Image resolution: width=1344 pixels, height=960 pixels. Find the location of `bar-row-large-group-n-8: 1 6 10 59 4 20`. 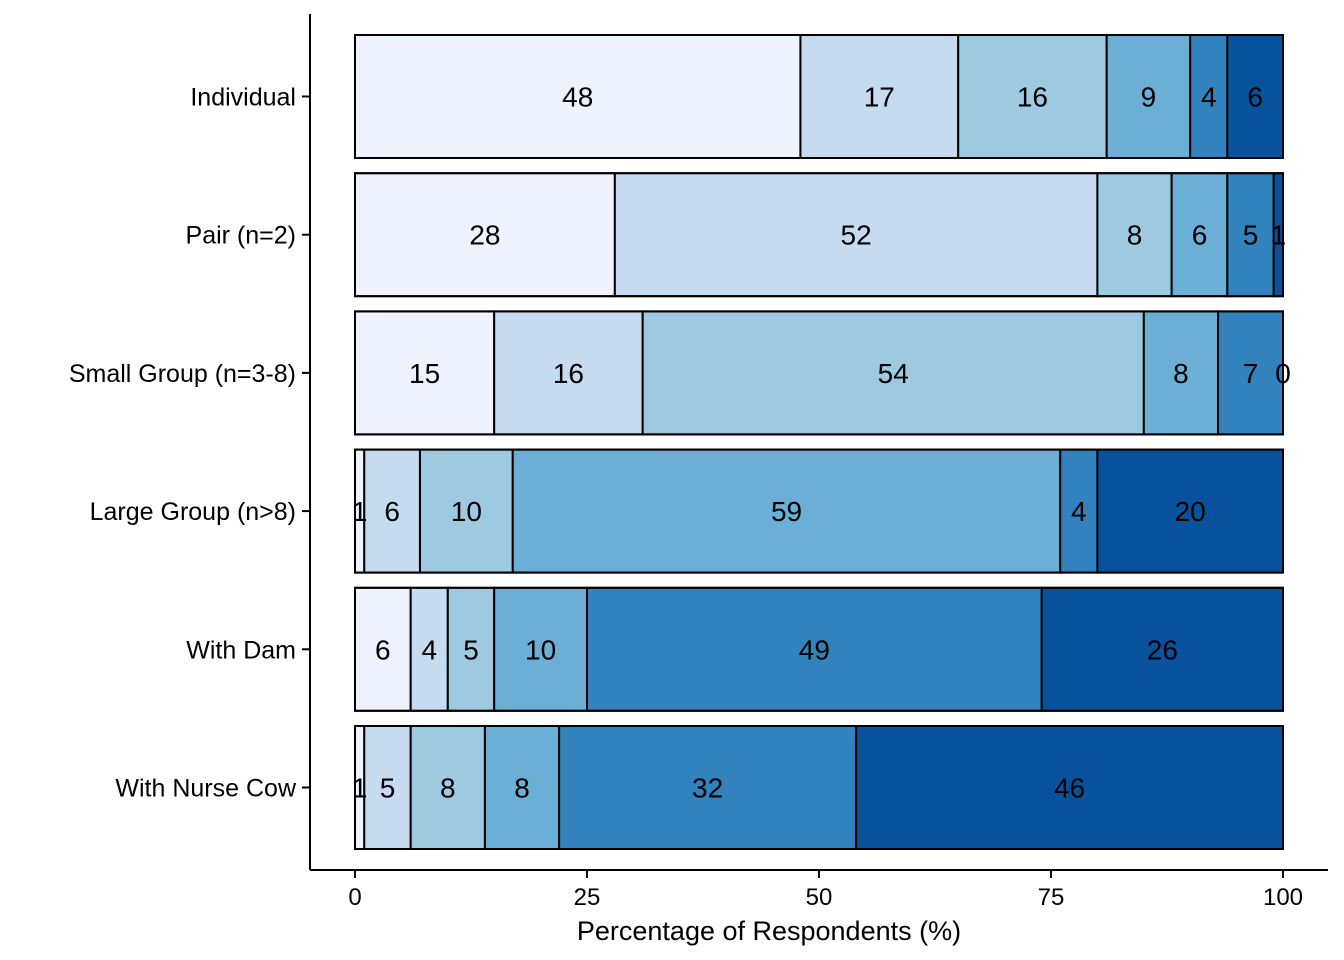

bar-row-large-group-n-8: 1 6 10 59 4 20 is located at coordinates (818, 511).